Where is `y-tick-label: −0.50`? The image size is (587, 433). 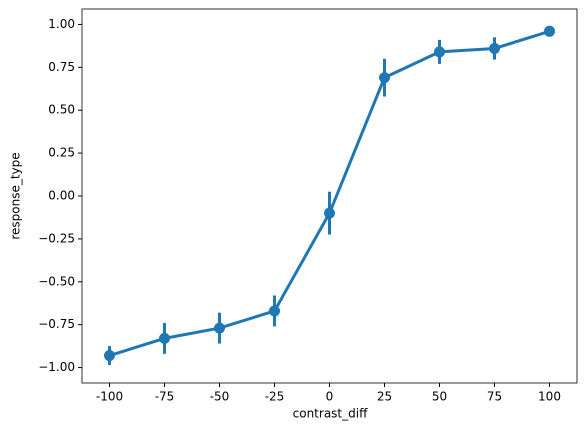
y-tick-label: −0.50 is located at coordinates (56, 281).